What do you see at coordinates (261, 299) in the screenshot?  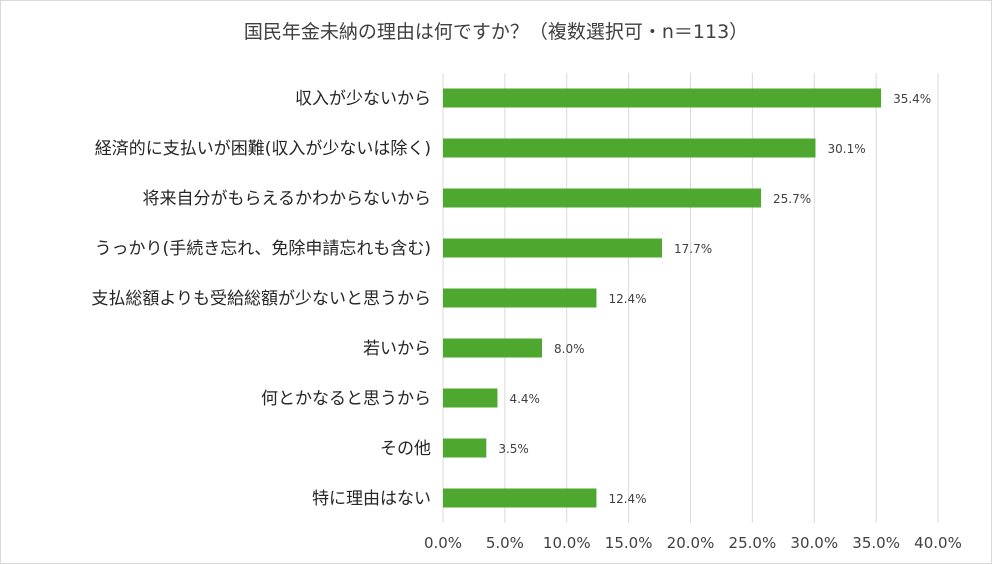 I see `category-label: 支払総額よりも受給総額が少ないと思うから` at bounding box center [261, 299].